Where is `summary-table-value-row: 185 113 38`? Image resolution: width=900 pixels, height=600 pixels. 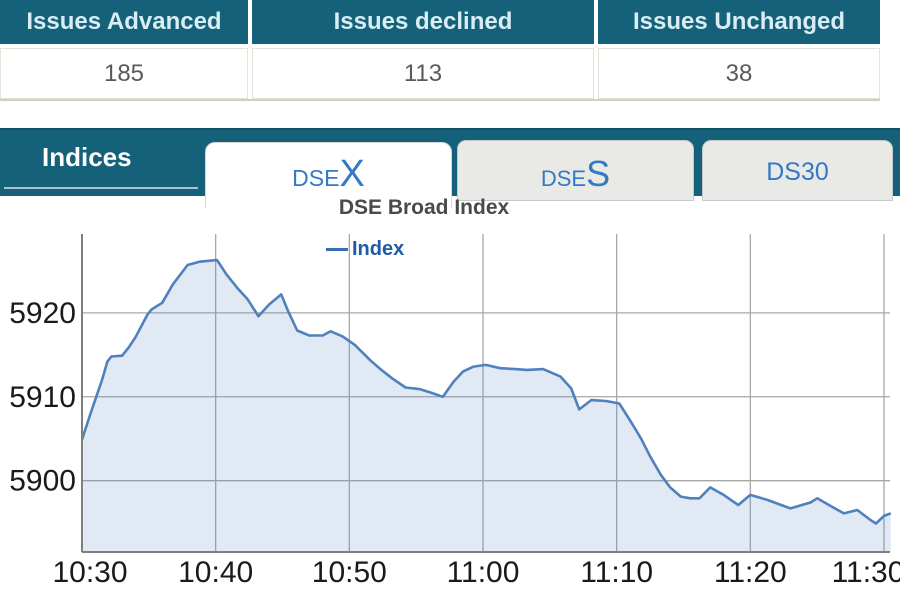
summary-table-value-row: 185 113 38 is located at coordinates (440, 74).